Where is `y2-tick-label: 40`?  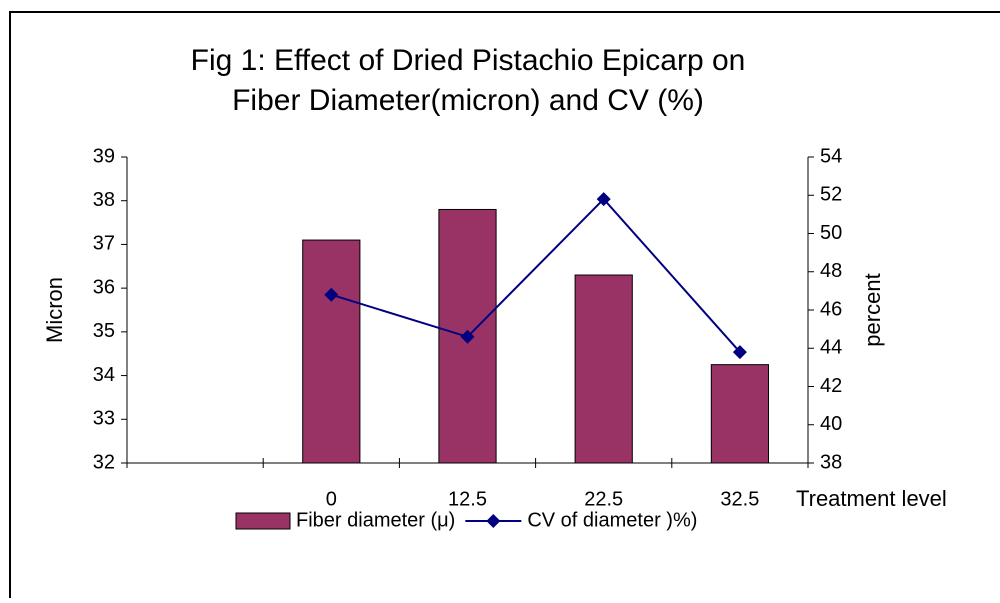 y2-tick-label: 40 is located at coordinates (831, 424).